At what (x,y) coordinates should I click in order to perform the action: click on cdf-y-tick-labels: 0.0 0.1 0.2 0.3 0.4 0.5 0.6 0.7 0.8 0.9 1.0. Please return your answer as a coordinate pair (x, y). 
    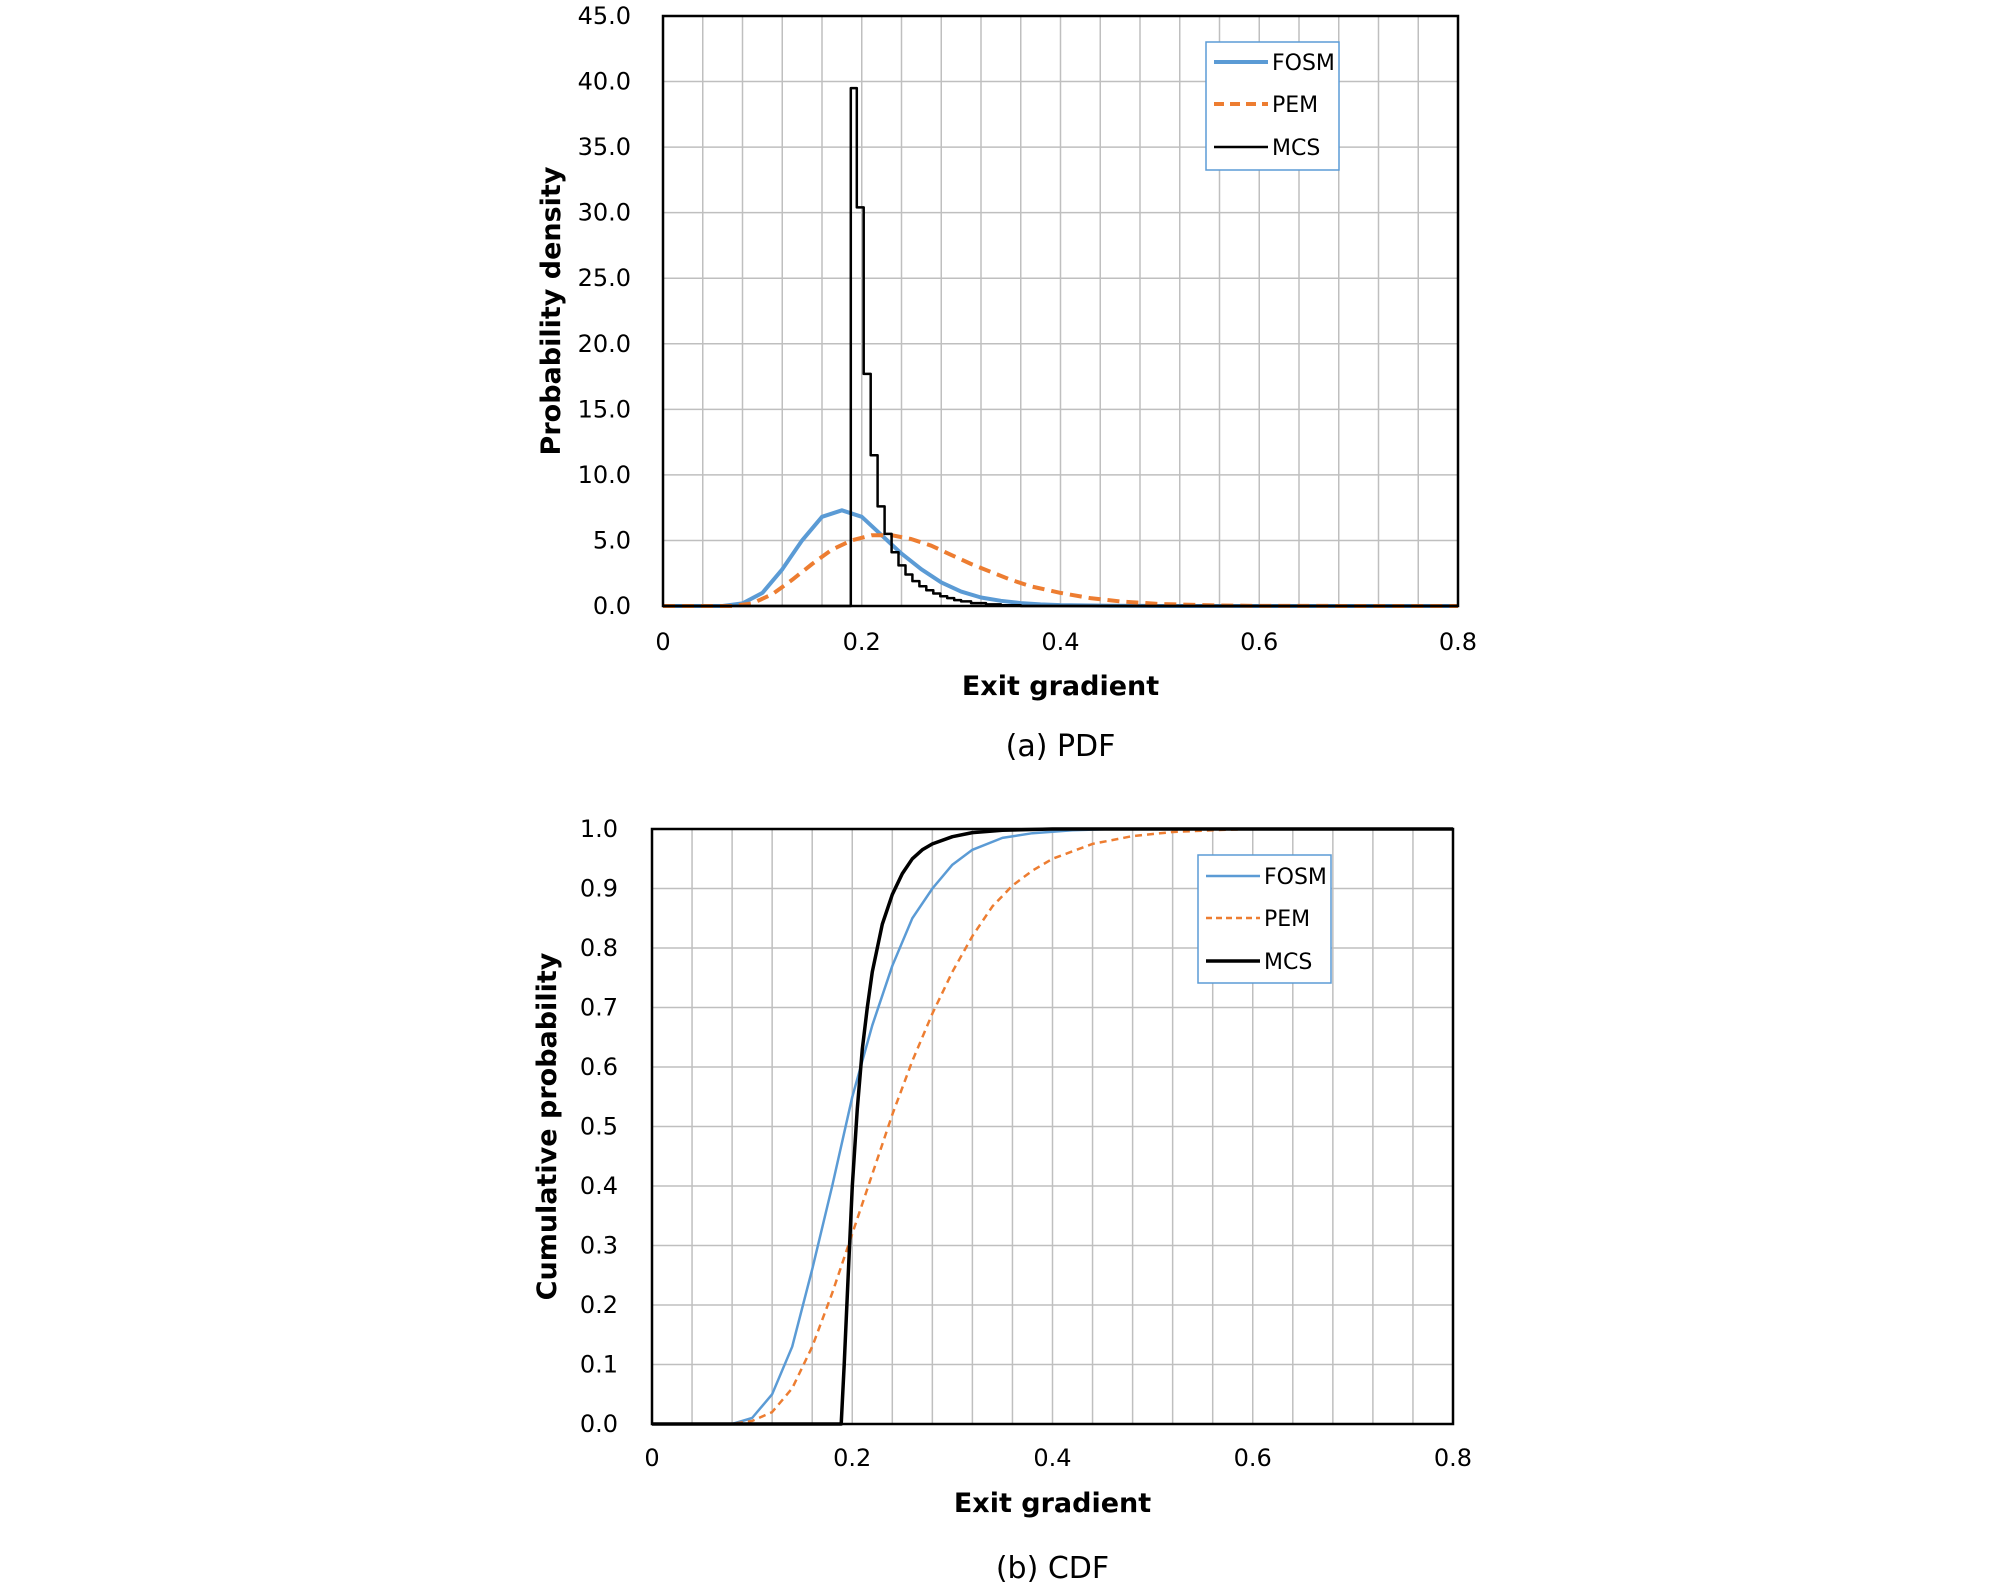
    Looking at the image, I should click on (599, 1126).